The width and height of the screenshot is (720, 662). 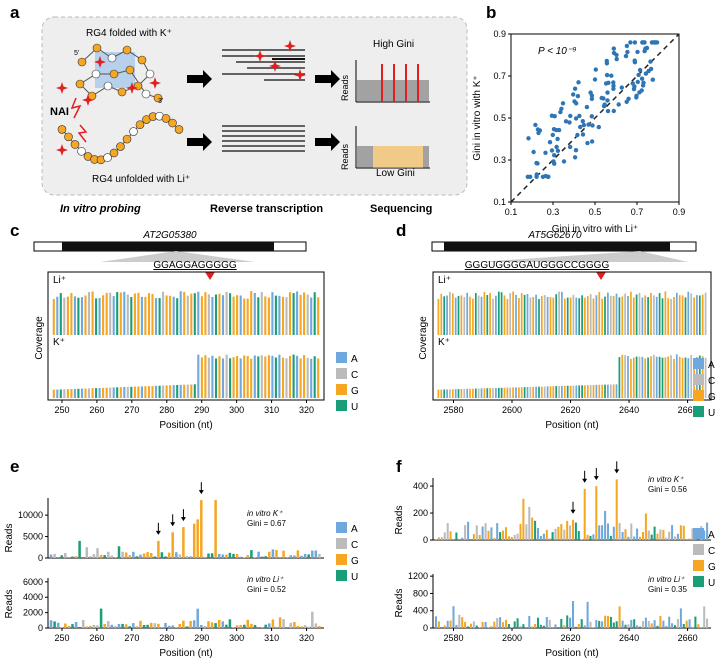 What do you see at coordinates (14, 466) in the screenshot?
I see `panel-label-e: e` at bounding box center [14, 466].